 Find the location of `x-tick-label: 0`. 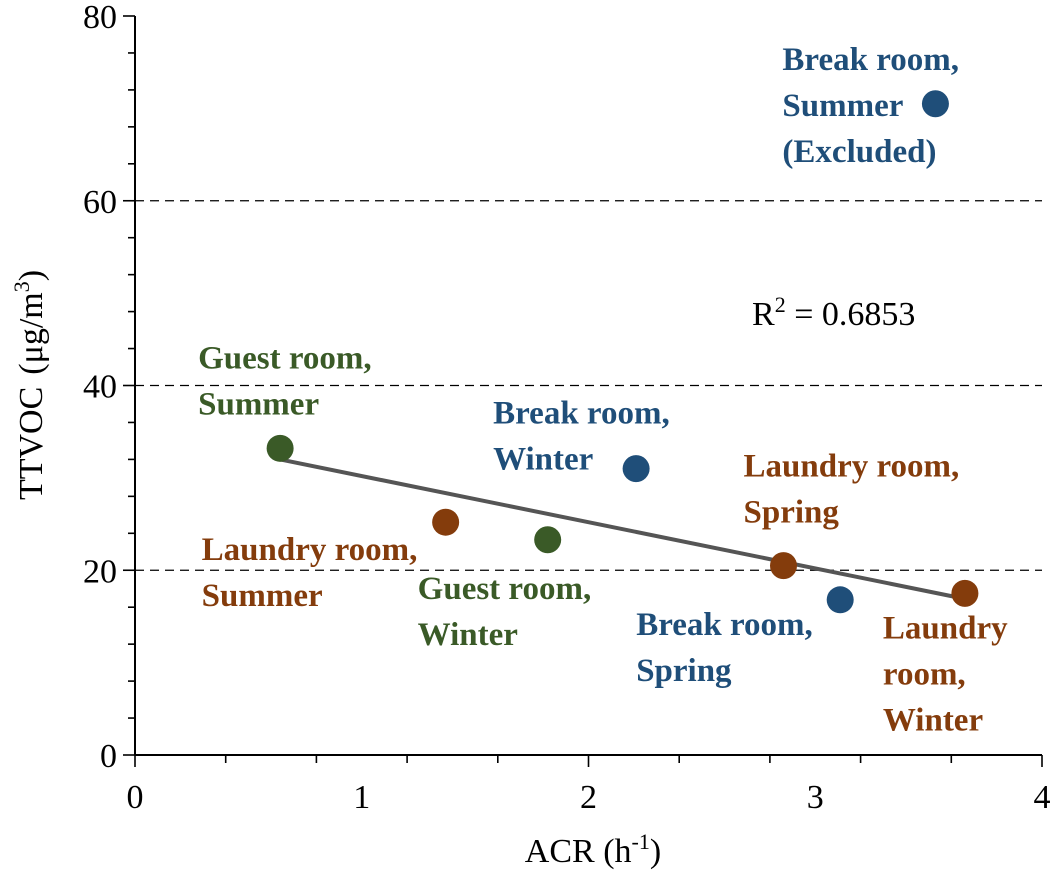

x-tick-label: 0 is located at coordinates (135, 797).